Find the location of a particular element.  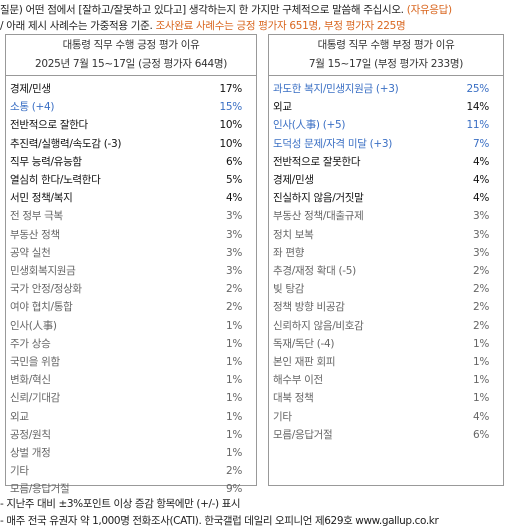

row-label: 서민 정책/복지 is located at coordinates (41, 198).